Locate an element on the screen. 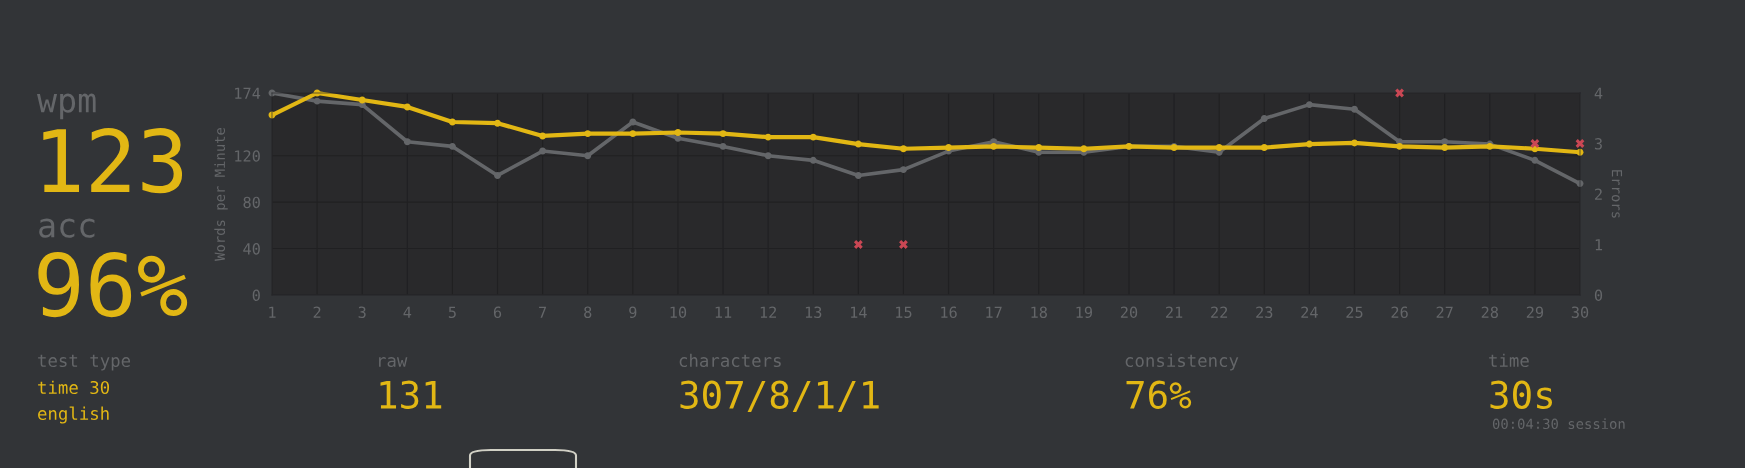 This screenshot has width=1745, height=468. text: 123 is located at coordinates (113, 161).